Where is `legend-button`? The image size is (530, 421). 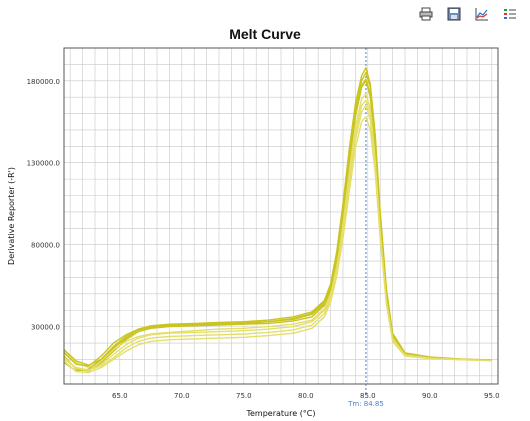
legend-button is located at coordinates (510, 14).